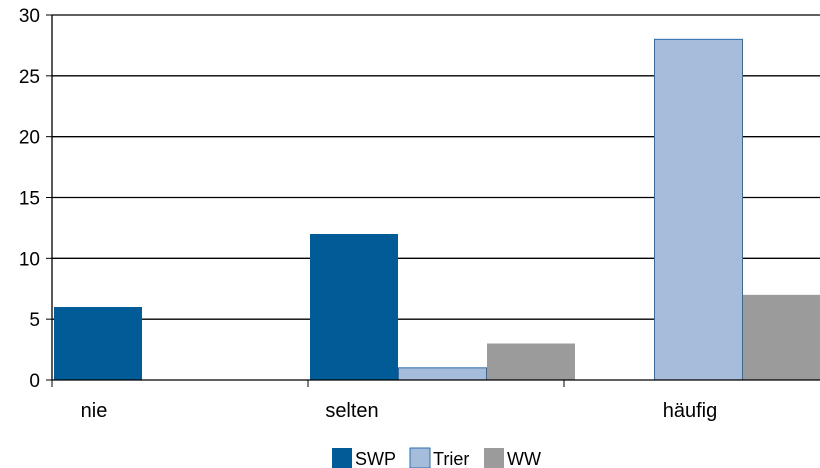 The image size is (820, 468). I want to click on legend: SWP Trier WW, so click(436, 457).